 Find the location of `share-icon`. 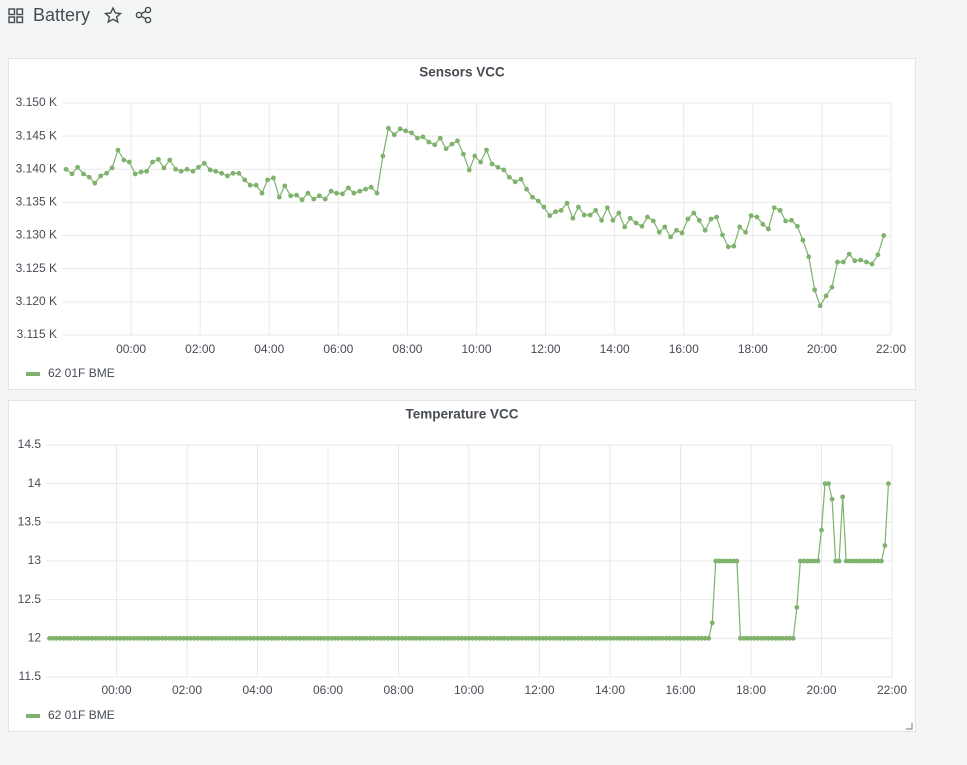

share-icon is located at coordinates (143, 15).